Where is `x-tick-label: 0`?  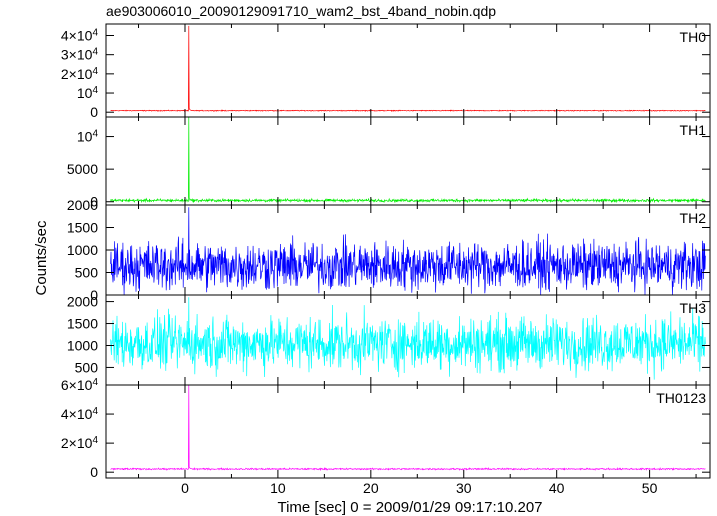 x-tick-label: 0 is located at coordinates (185, 488).